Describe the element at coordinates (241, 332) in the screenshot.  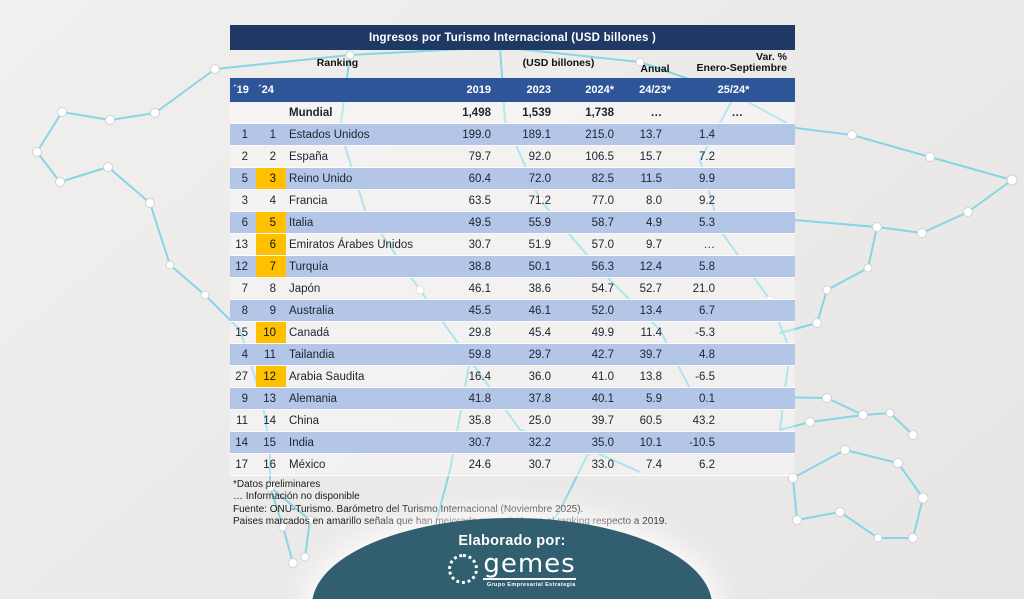
I see `rank-2019-cell: 15` at that location.